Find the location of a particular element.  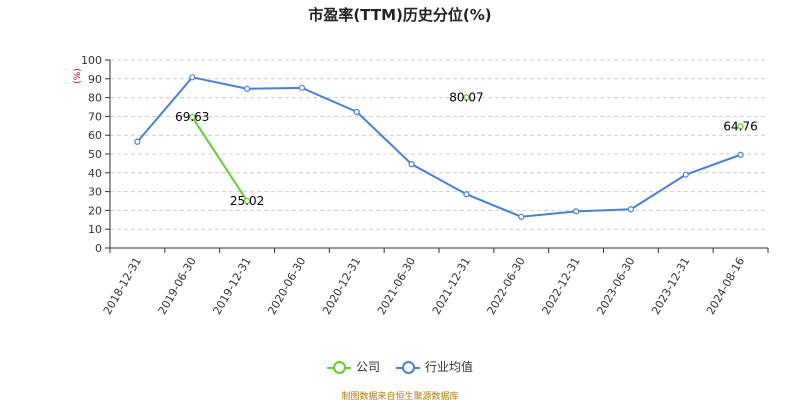

y-tick-label: 10 is located at coordinates (95, 229).